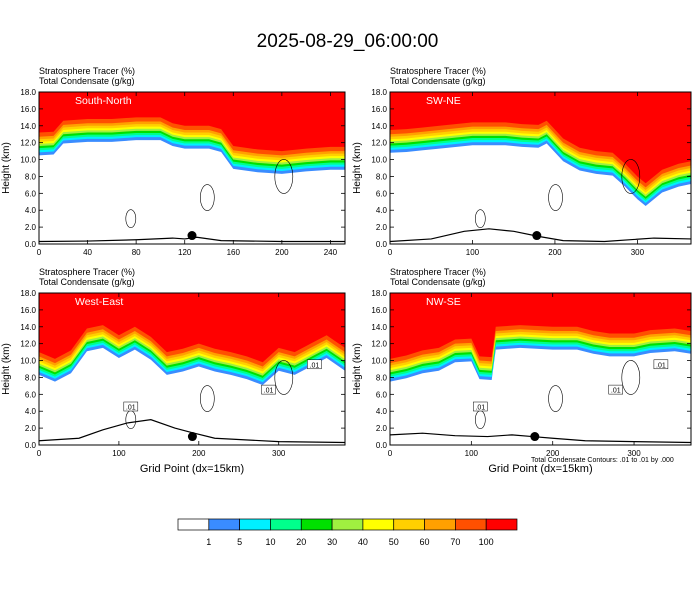  Describe the element at coordinates (99, 302) in the screenshot. I see `panel-label: West-East` at that location.